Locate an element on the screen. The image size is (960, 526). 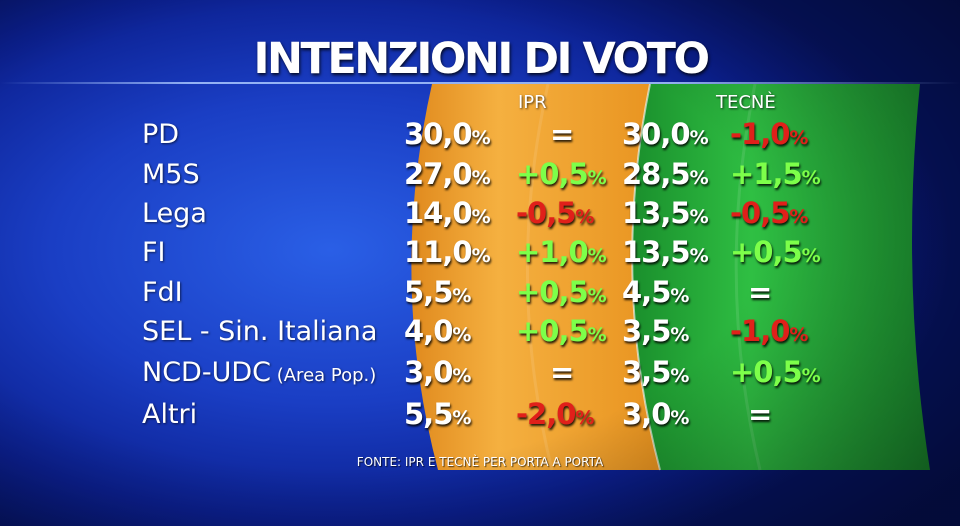
tecne-delta-cell: -0,5% is located at coordinates (769, 213).